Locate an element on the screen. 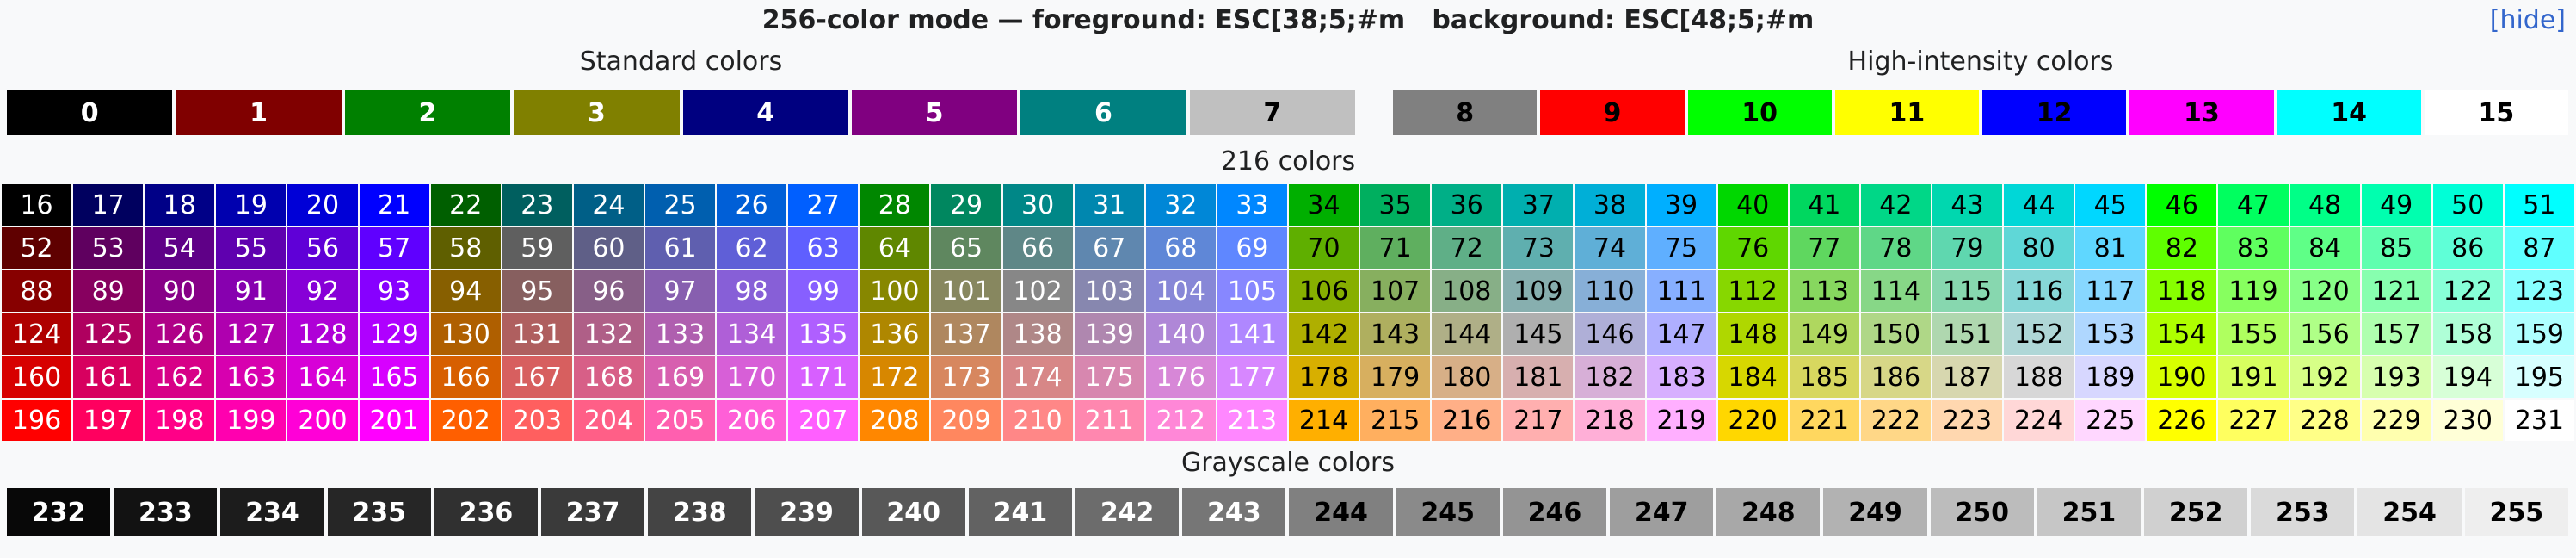 Image resolution: width=2576 pixels, height=558 pixels. color-cell: 35 is located at coordinates (1396, 205).